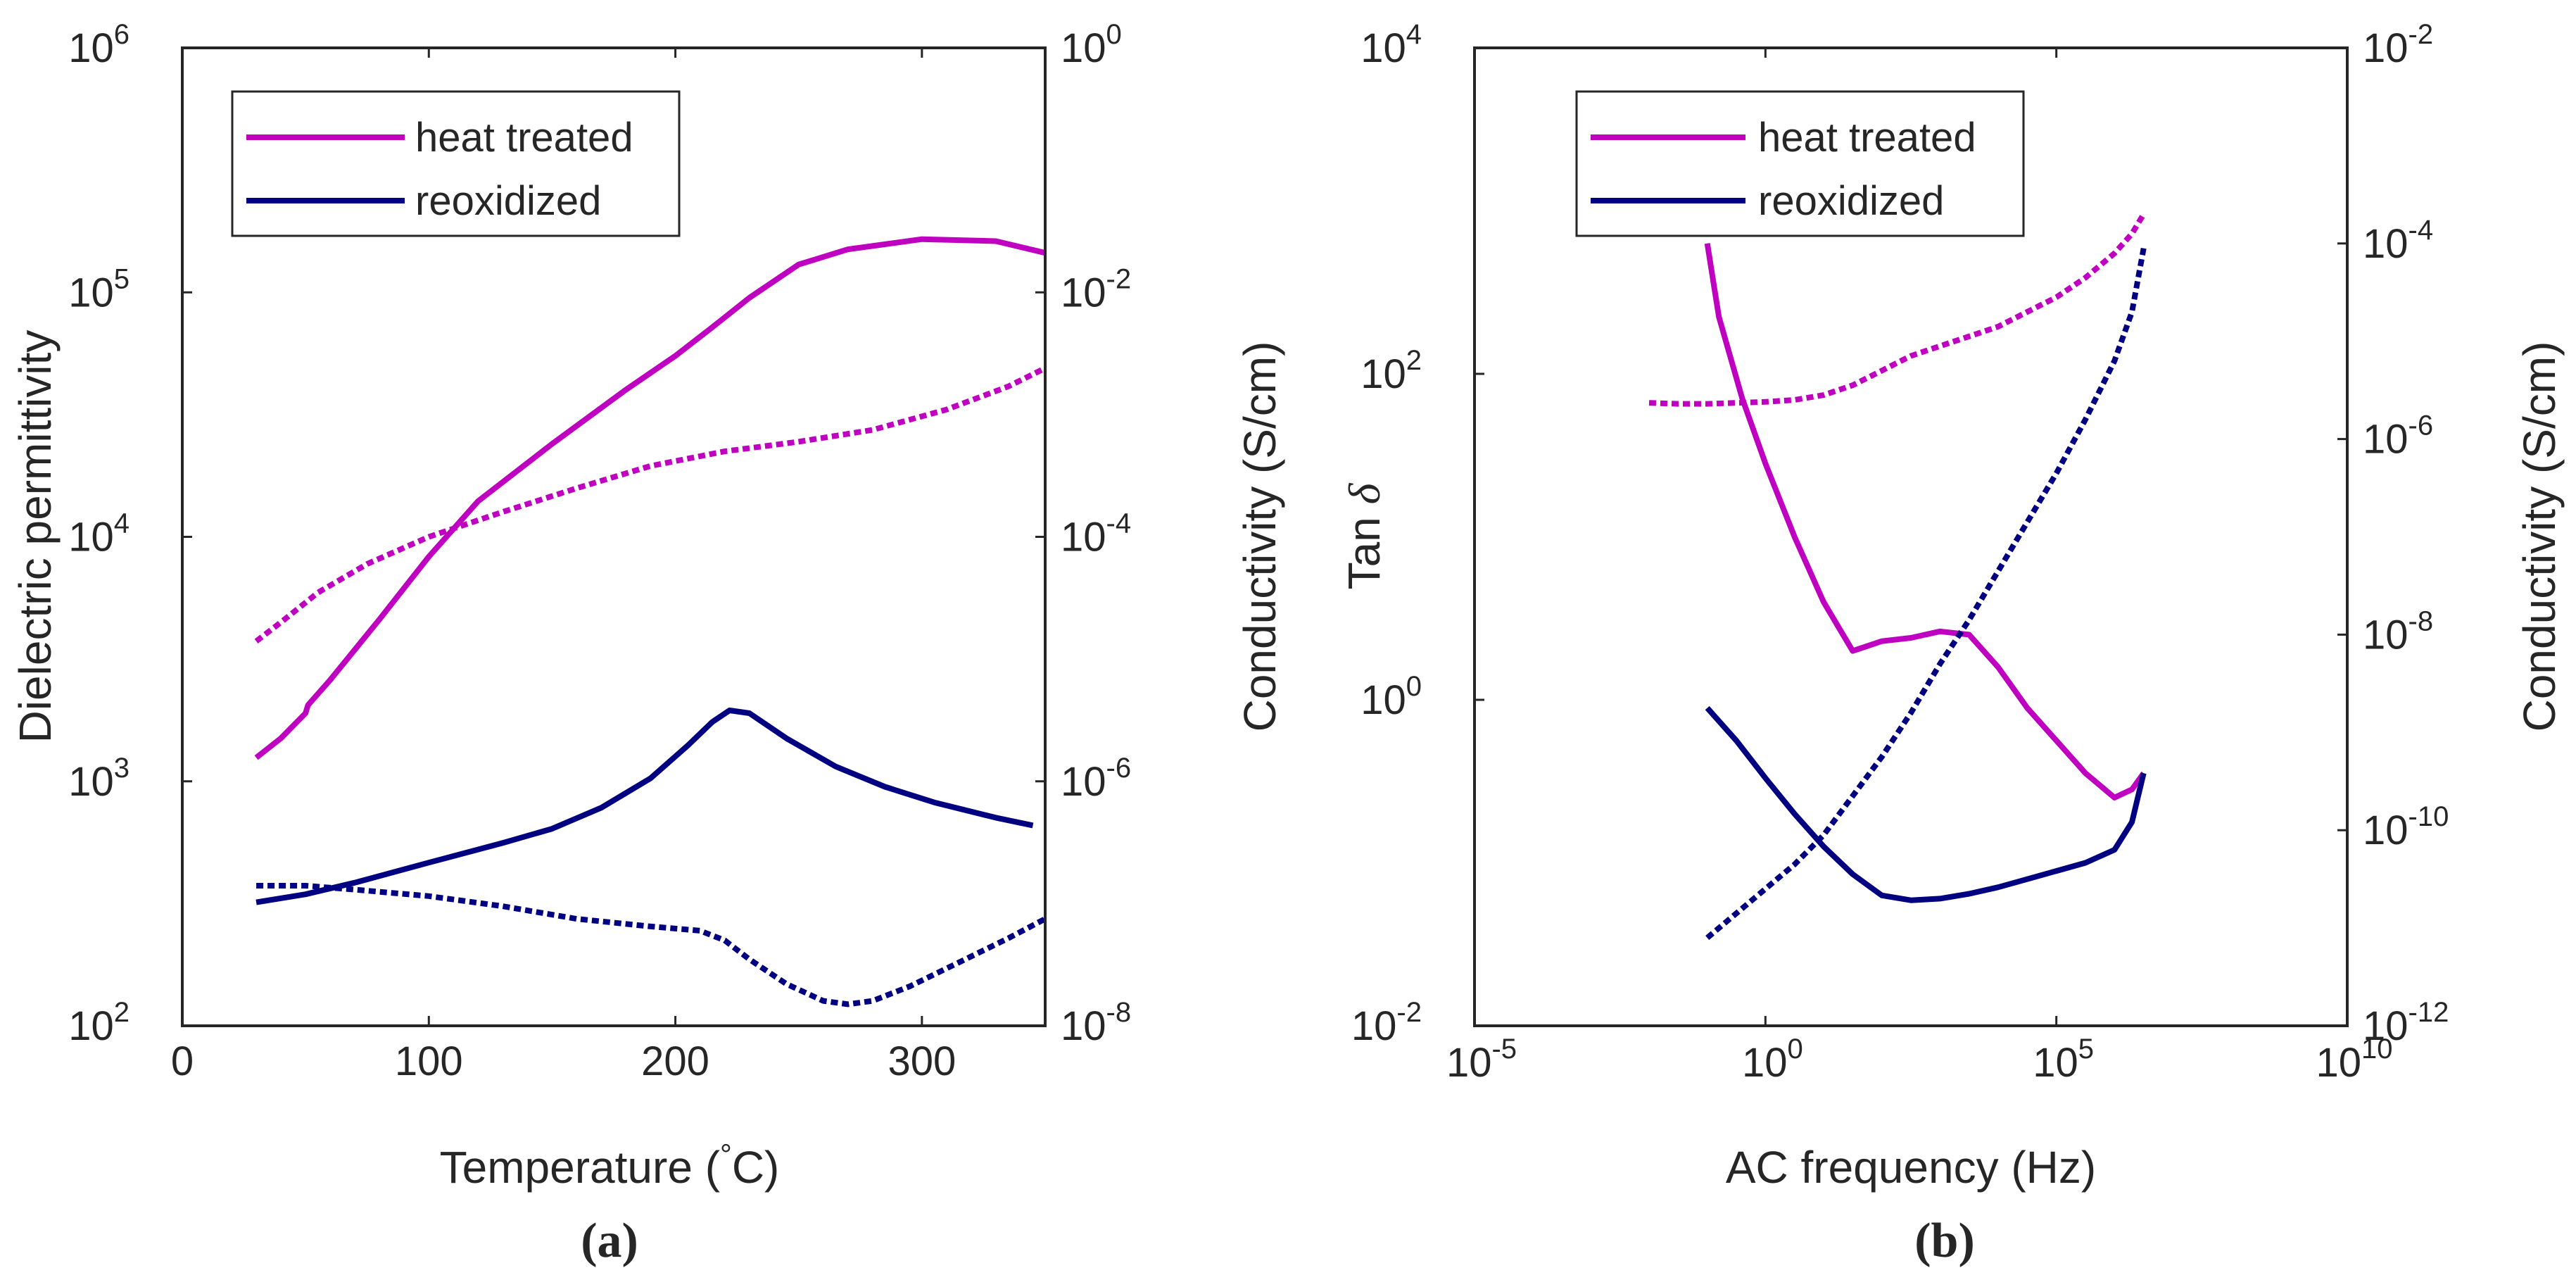 The image size is (2576, 1287). Describe the element at coordinates (182, 1061) in the screenshot. I see `panel-a-x-tick-label: 0` at that location.